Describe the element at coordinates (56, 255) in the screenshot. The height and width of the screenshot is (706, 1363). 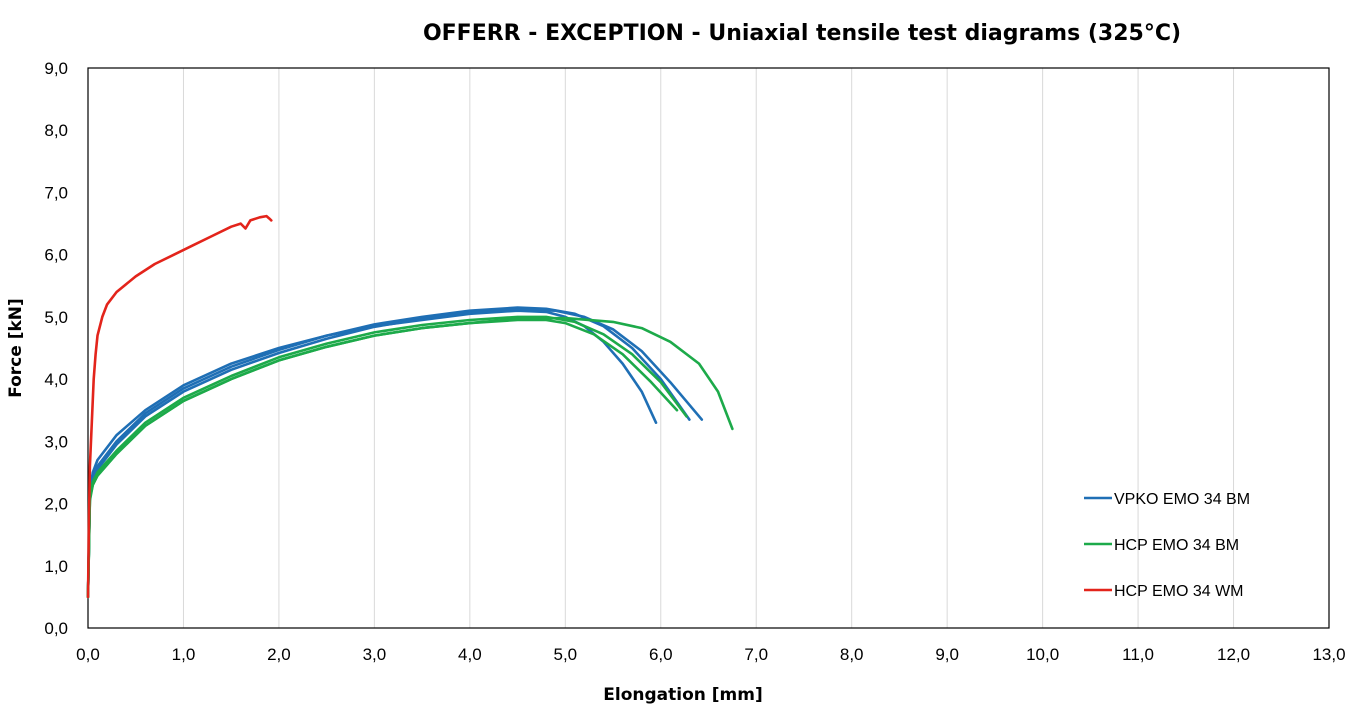
I see `y-tick-label: 6,0` at that location.